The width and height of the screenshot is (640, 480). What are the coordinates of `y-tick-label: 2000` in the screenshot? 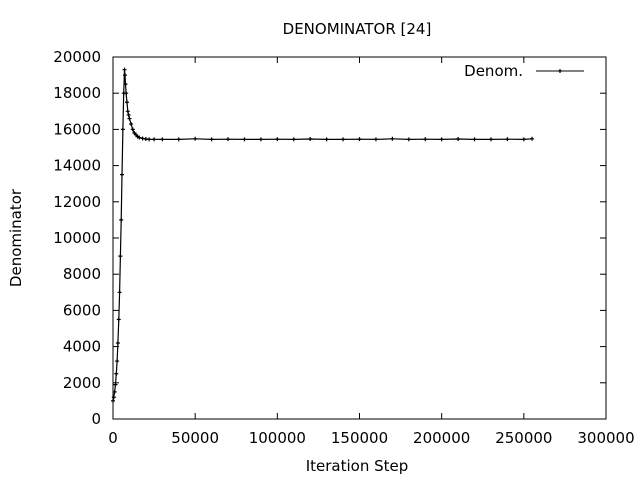 It's located at (82, 383).